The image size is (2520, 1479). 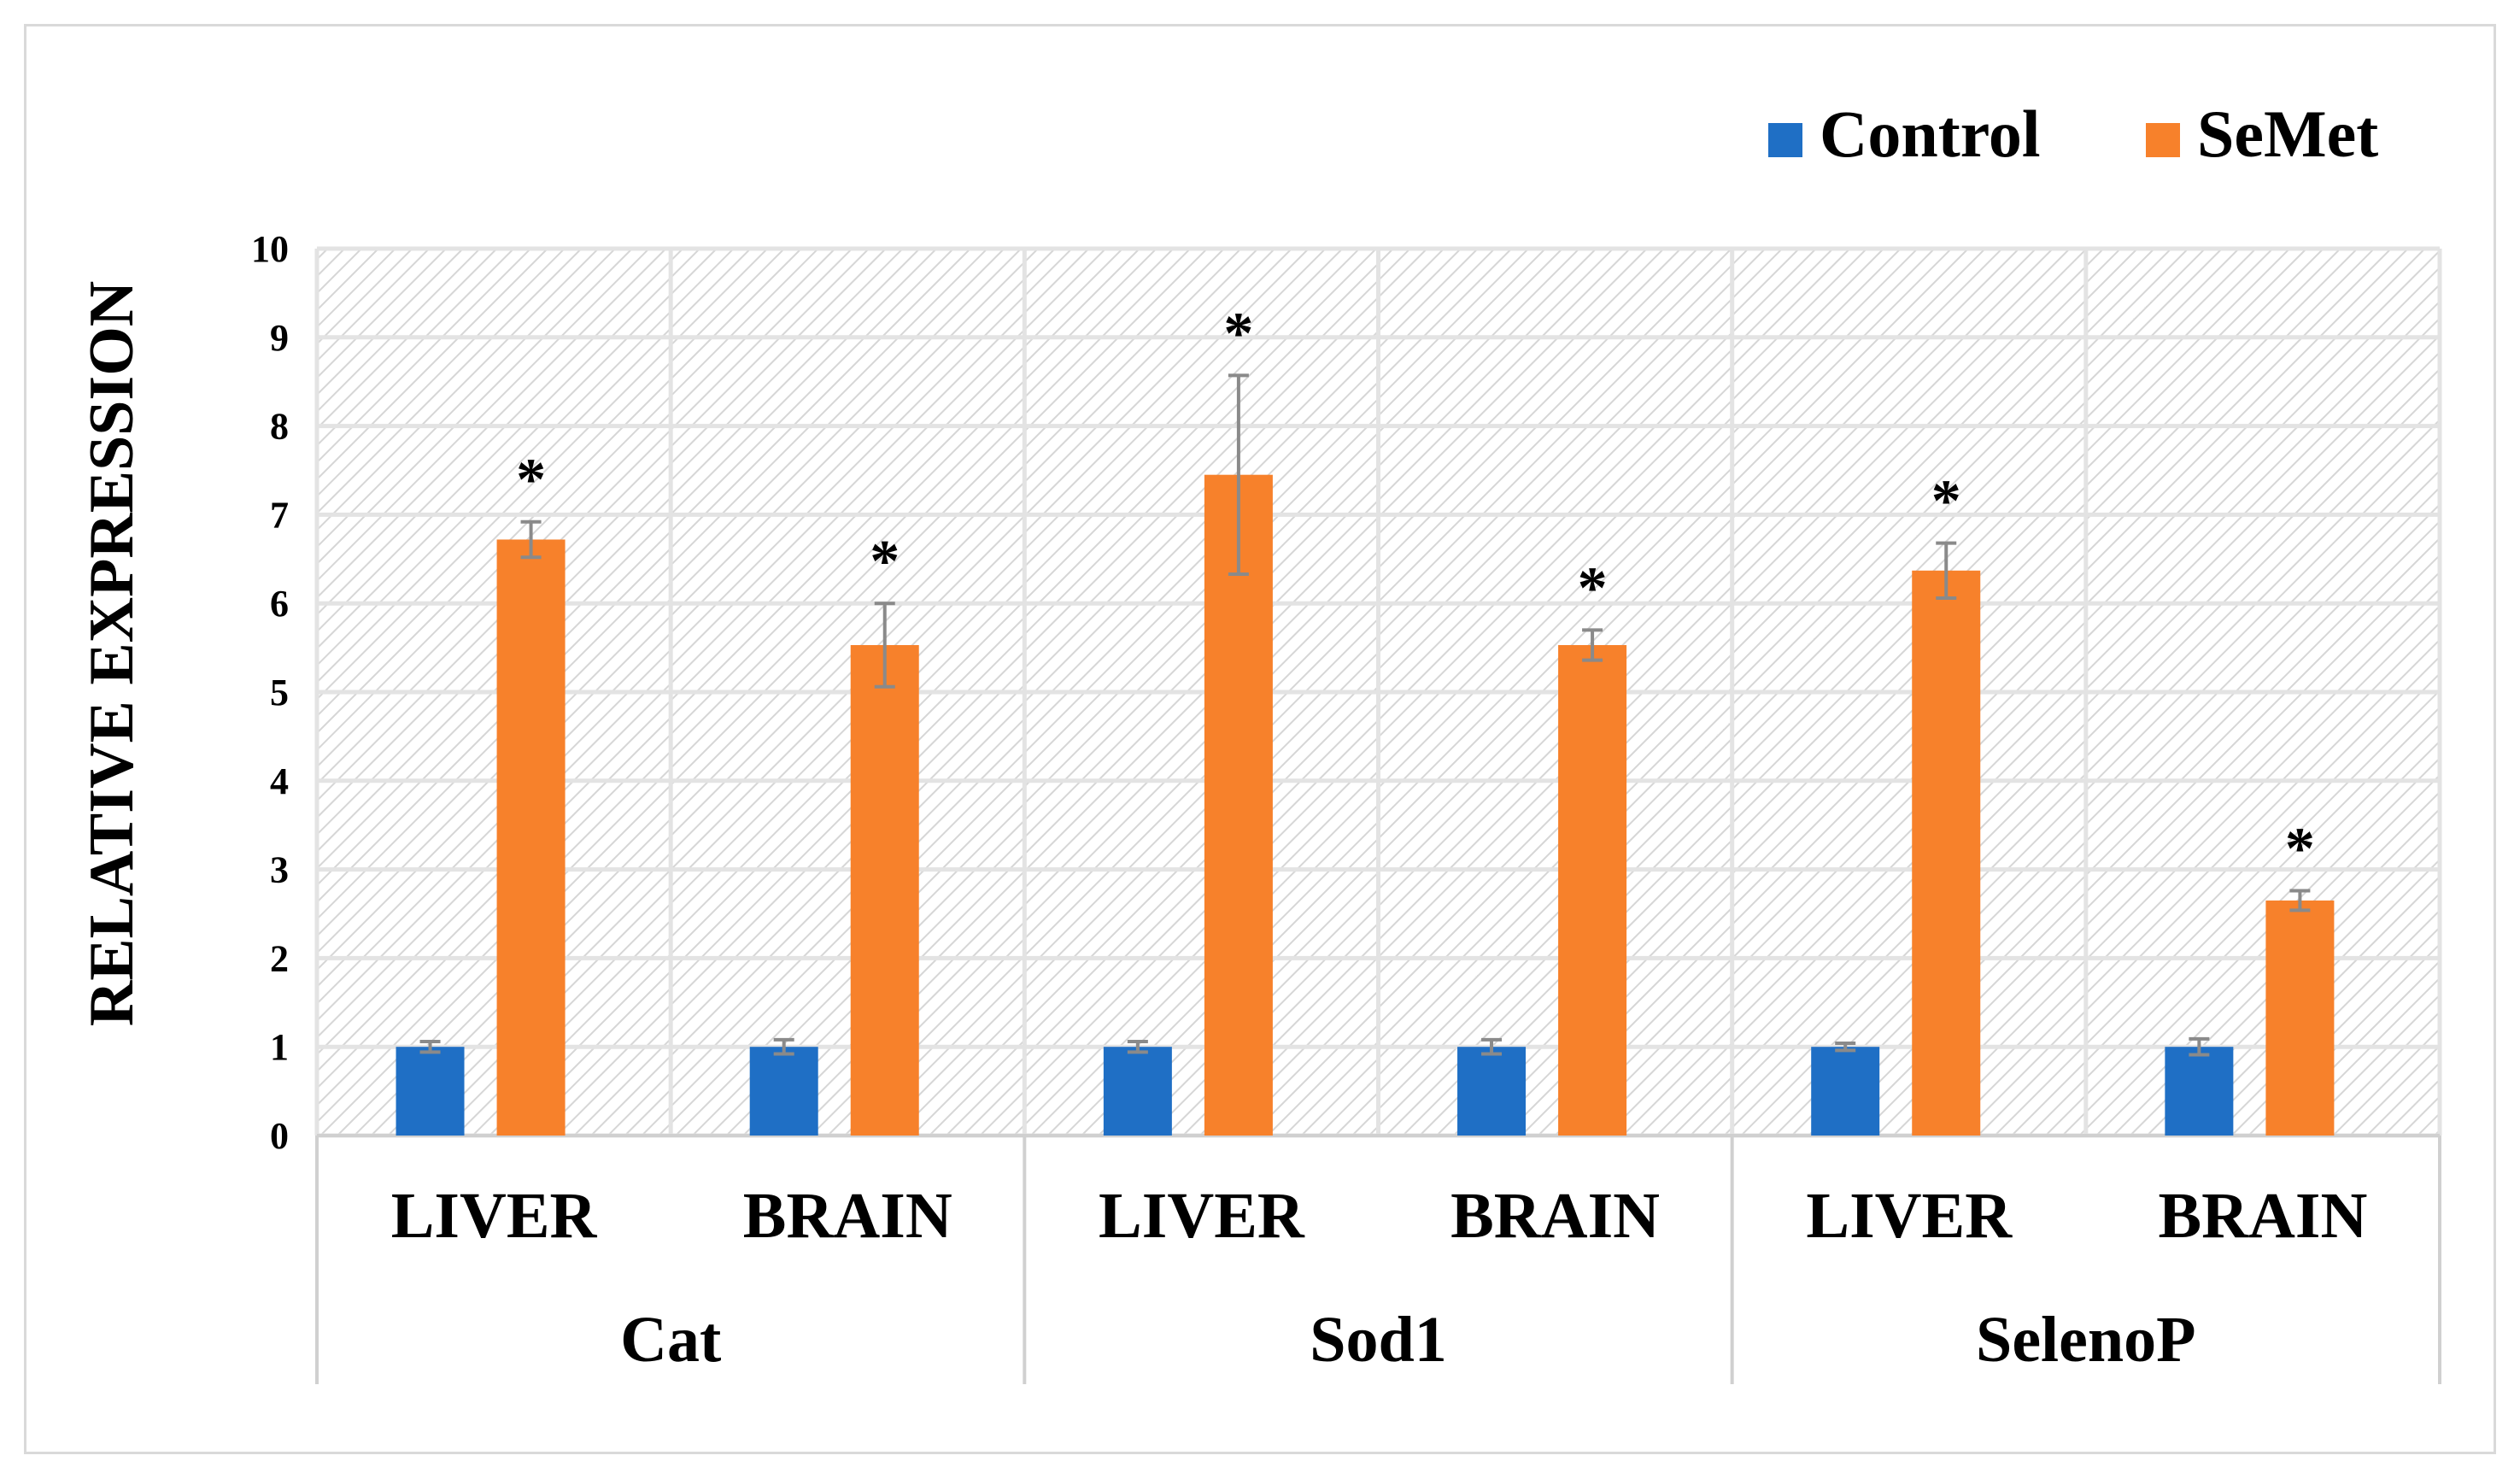 I want to click on group-label: SelenoP, so click(x=2086, y=1340).